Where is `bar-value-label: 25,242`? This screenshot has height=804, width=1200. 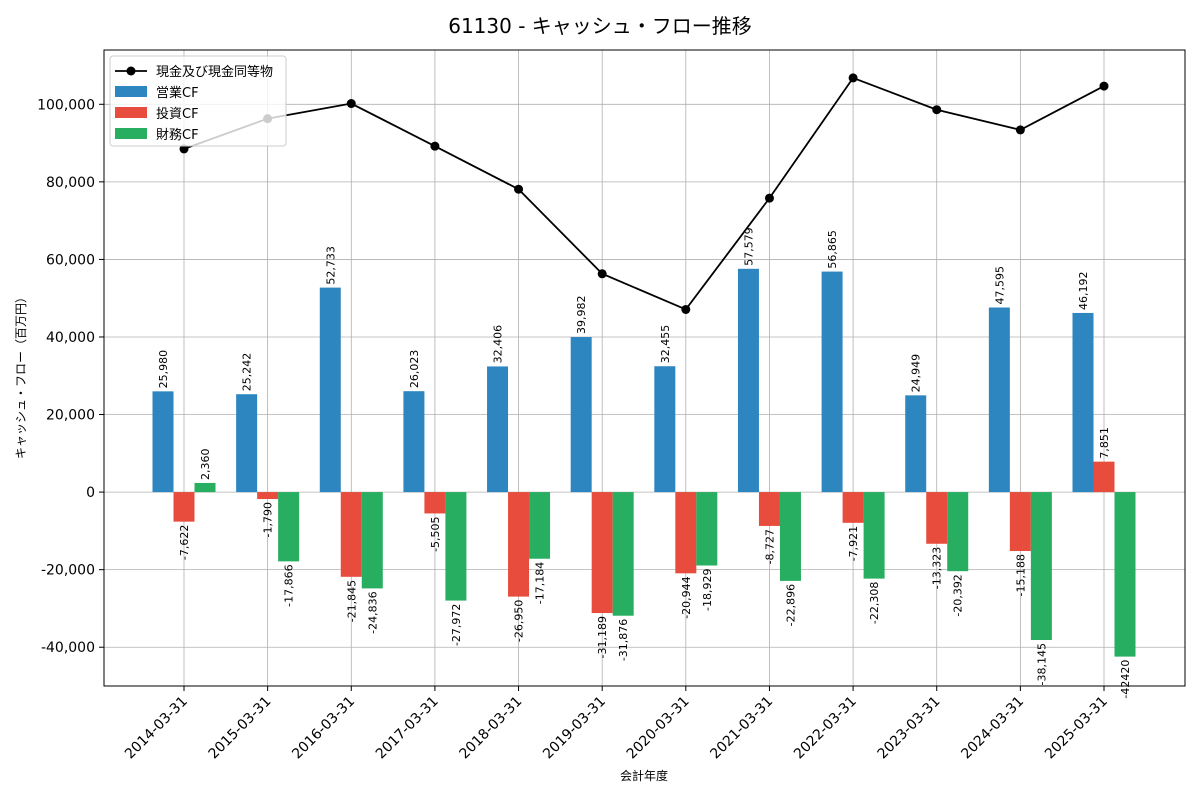
bar-value-label: 25,242 is located at coordinates (247, 372).